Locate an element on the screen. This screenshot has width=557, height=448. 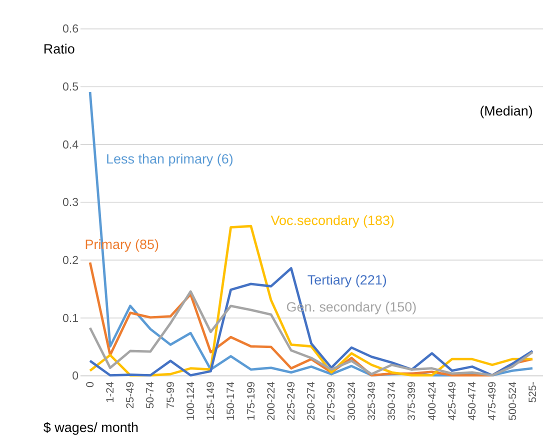
x-tick-label: 300-324 is located at coordinates (352, 400).